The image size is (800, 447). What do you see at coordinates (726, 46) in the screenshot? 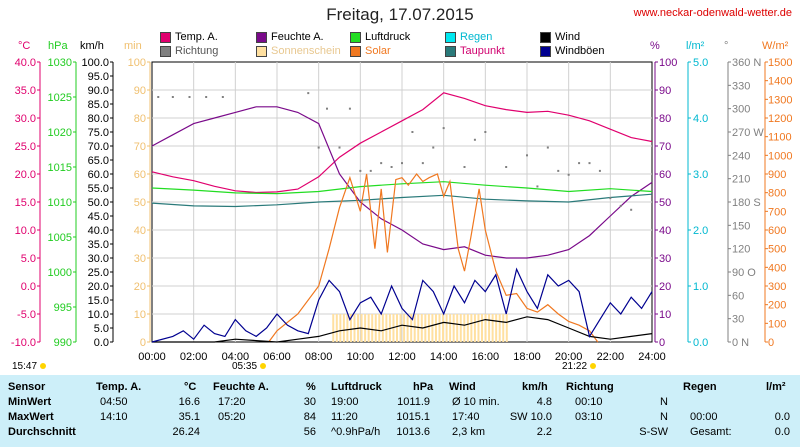
I see `unit-direction: °` at bounding box center [726, 46].